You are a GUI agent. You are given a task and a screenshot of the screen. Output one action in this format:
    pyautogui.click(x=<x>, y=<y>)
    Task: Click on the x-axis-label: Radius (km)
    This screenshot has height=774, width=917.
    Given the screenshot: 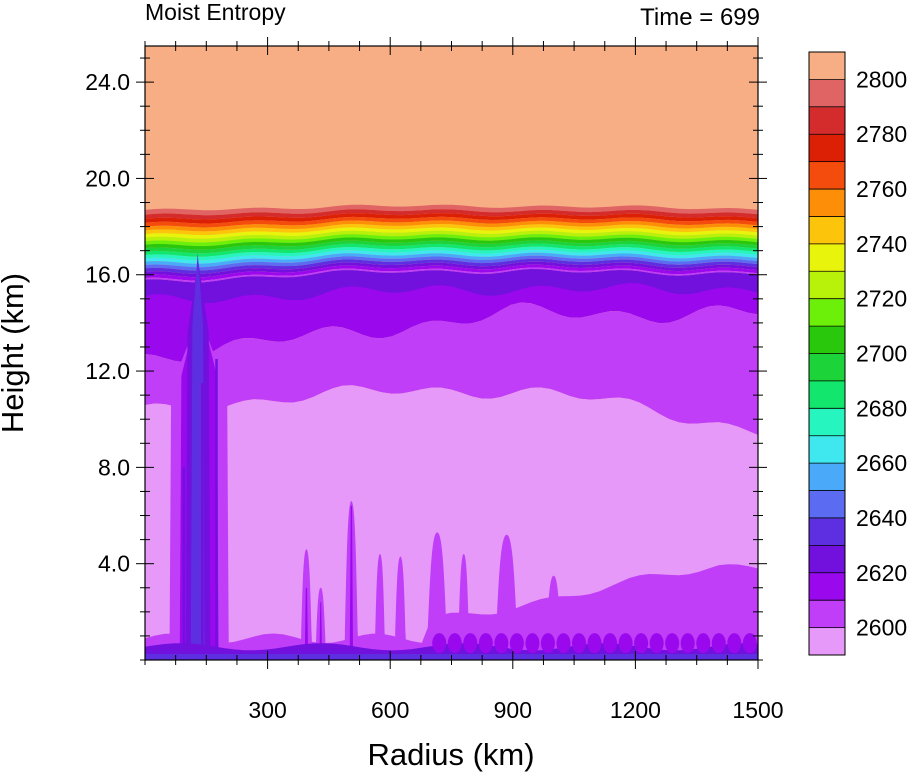 What is the action you would take?
    pyautogui.click(x=450, y=754)
    